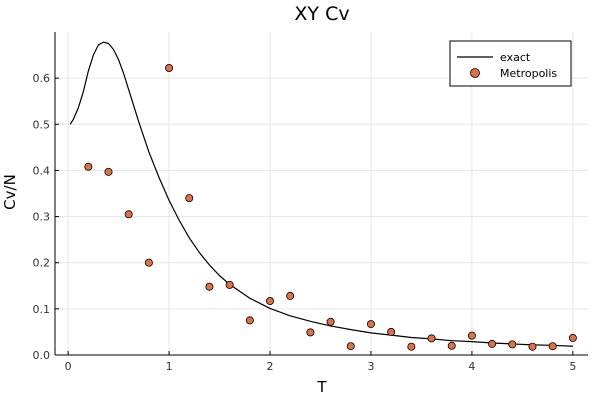  Describe the element at coordinates (68, 366) in the screenshot. I see `x-tick-label: 0` at that location.